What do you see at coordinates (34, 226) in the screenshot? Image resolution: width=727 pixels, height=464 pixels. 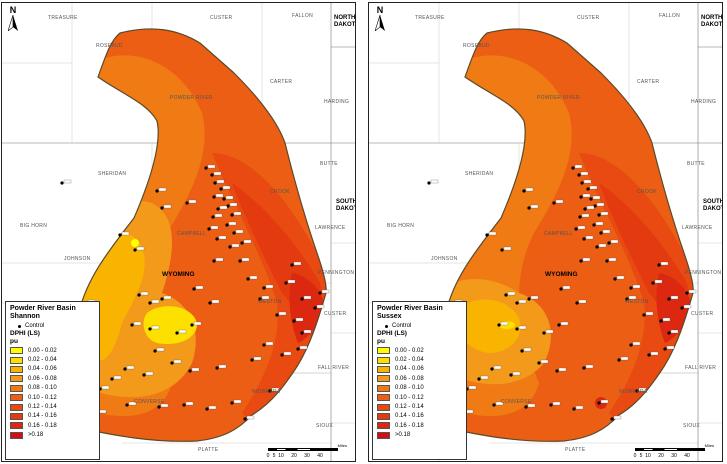 I see `county-label: BIG HORN` at bounding box center [34, 226].